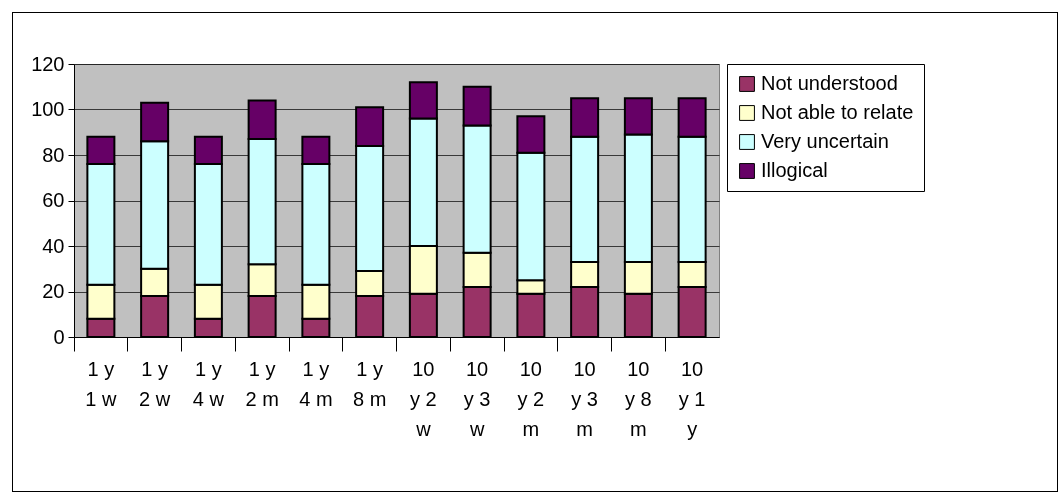  I want to click on y-tick-label: 120, so click(48, 63).